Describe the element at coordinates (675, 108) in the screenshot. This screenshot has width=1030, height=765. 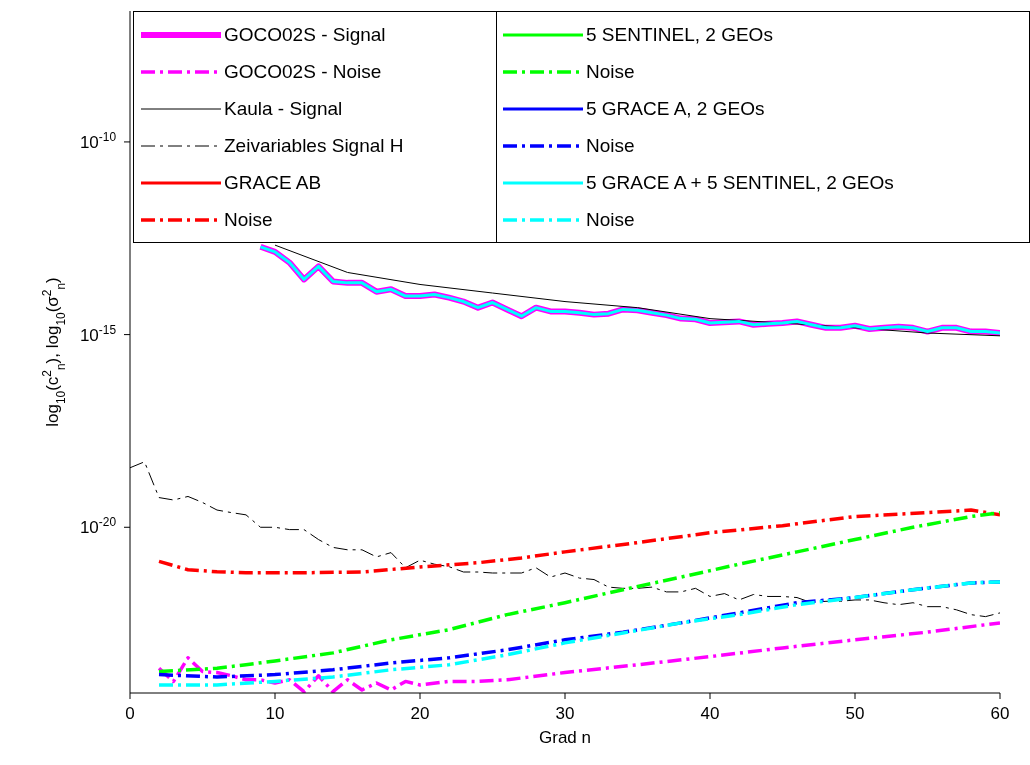
I see `legend-label: 5 GRACE A, 2 GEOs` at that location.